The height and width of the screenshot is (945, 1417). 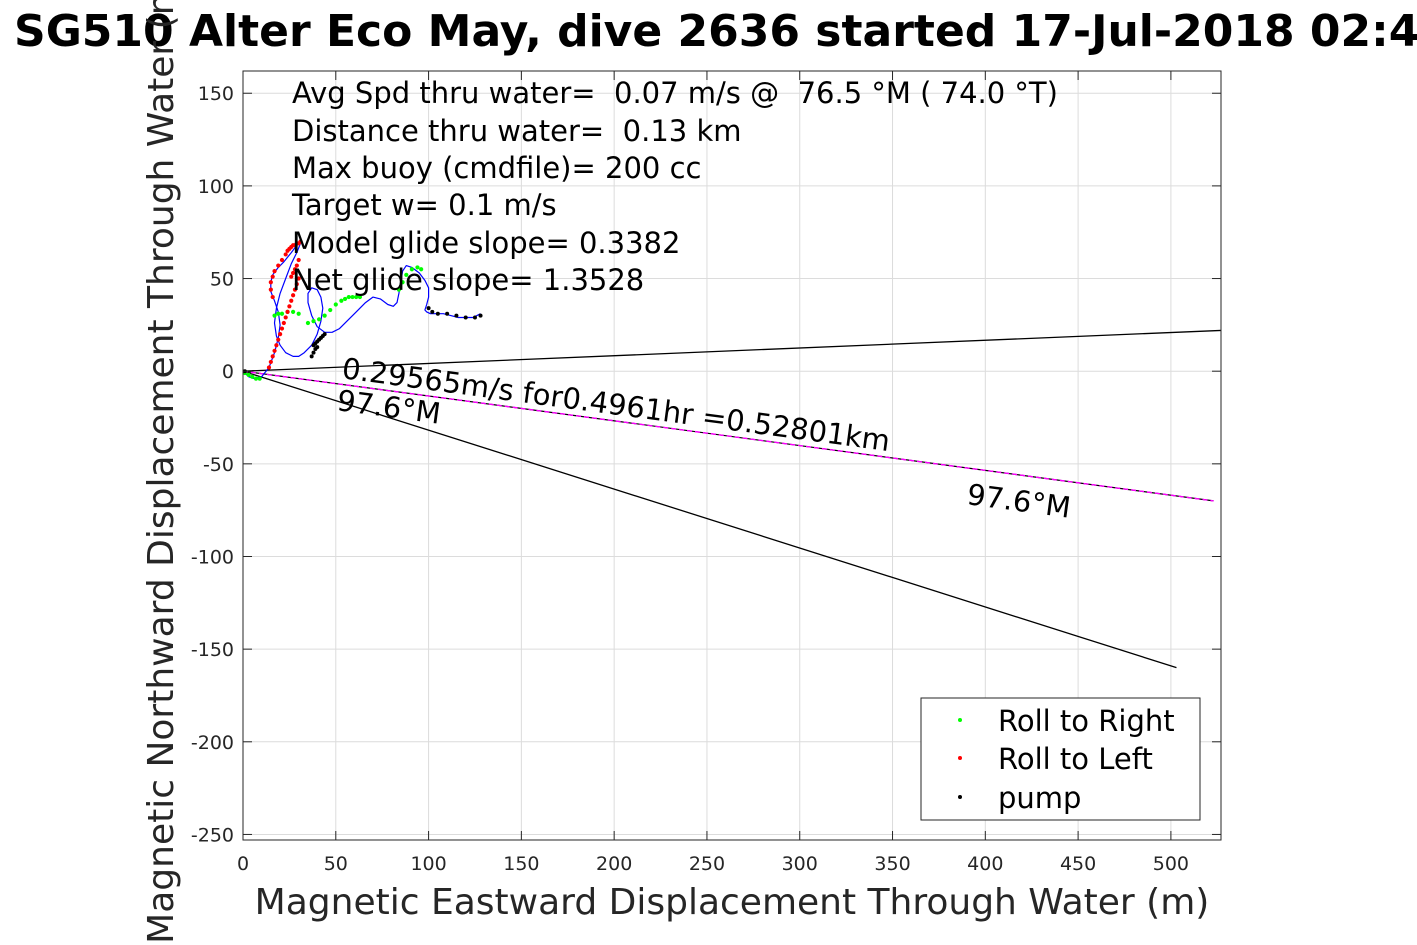 I want to click on roll-left-points, so click(x=284, y=304).